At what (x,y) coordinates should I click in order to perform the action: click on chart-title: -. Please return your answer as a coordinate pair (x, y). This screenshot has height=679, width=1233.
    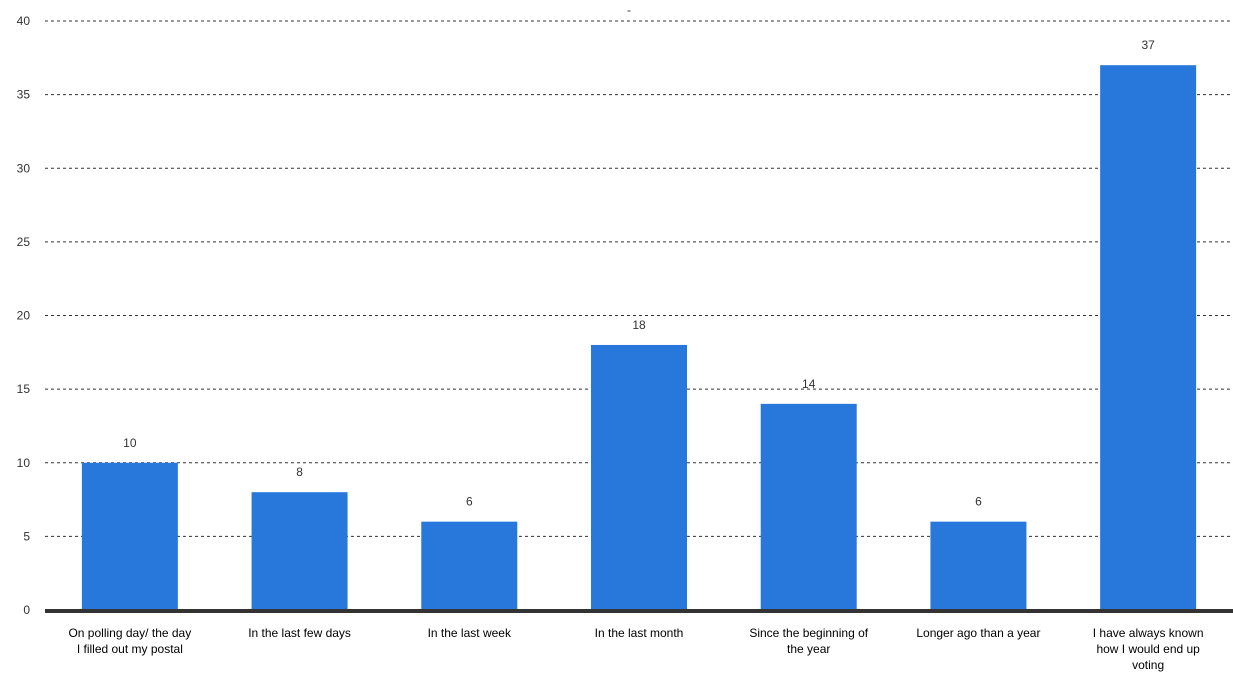
    Looking at the image, I should click on (629, 10).